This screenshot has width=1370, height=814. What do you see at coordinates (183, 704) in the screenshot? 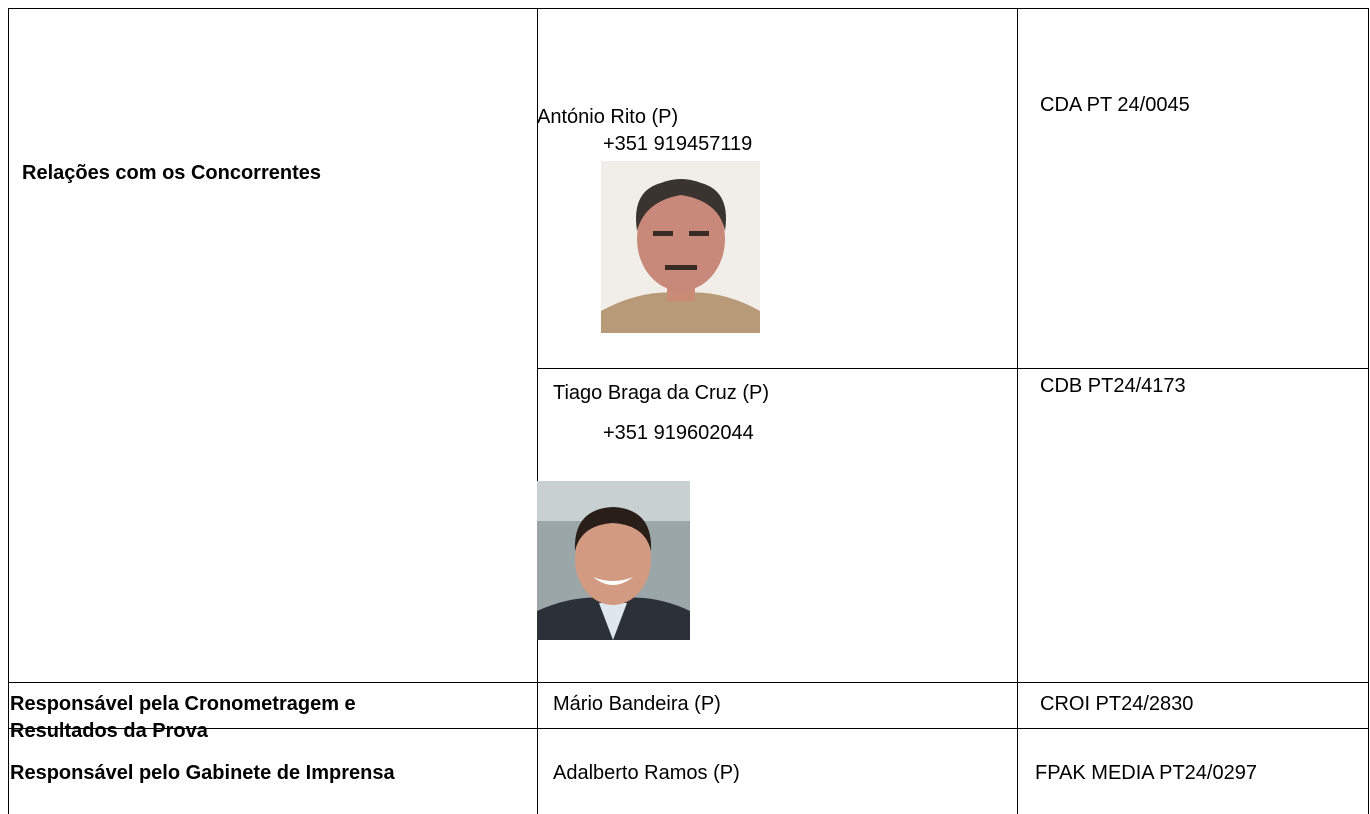
I see `role-label: Responsável pela Cronometragem e` at bounding box center [183, 704].